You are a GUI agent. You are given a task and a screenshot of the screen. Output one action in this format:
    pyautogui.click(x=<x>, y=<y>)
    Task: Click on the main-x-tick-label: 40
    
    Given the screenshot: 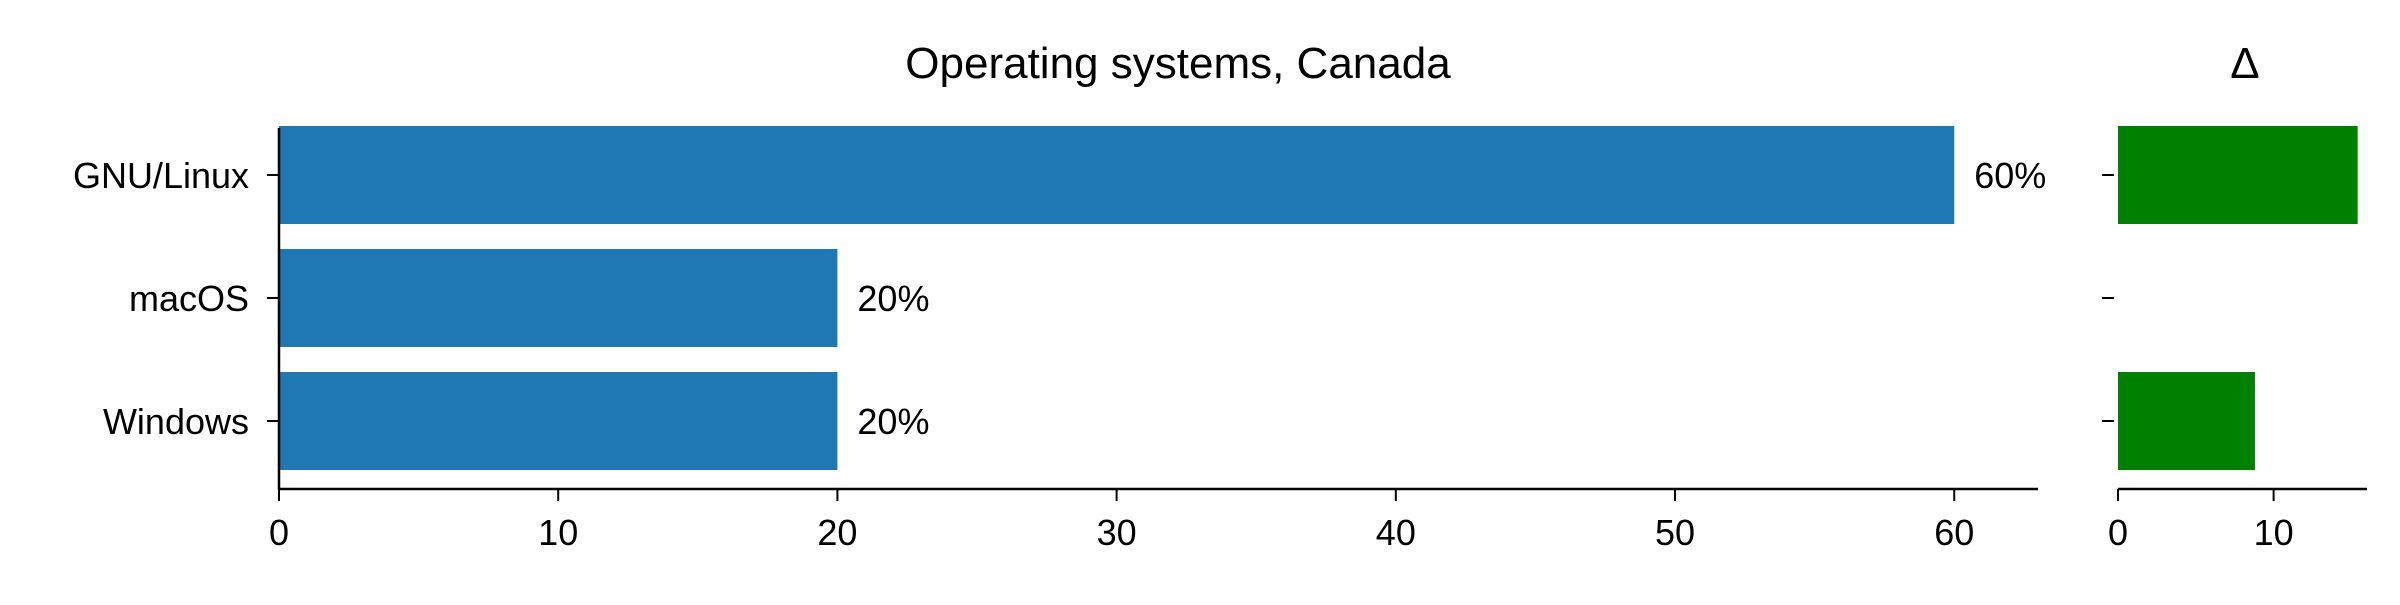 What is the action you would take?
    pyautogui.click(x=1396, y=532)
    